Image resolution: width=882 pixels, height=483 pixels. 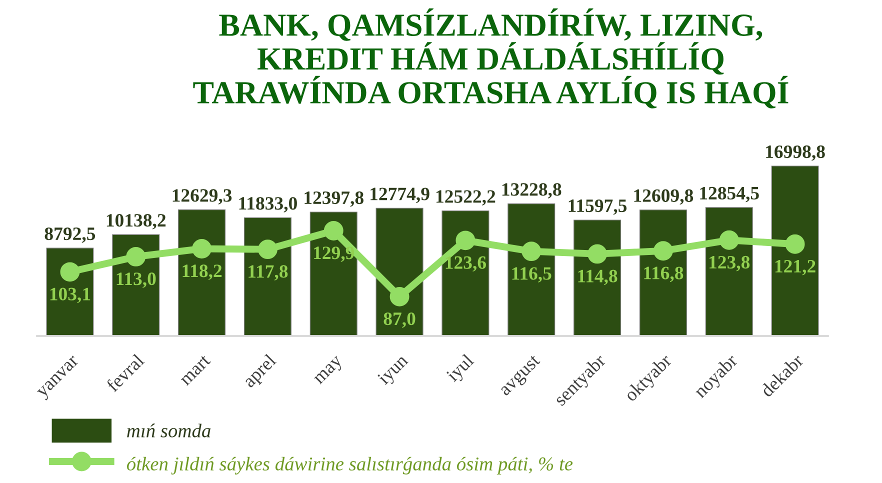 What do you see at coordinates (196, 370) in the screenshot?
I see `x-tick-label: mart` at bounding box center [196, 370].